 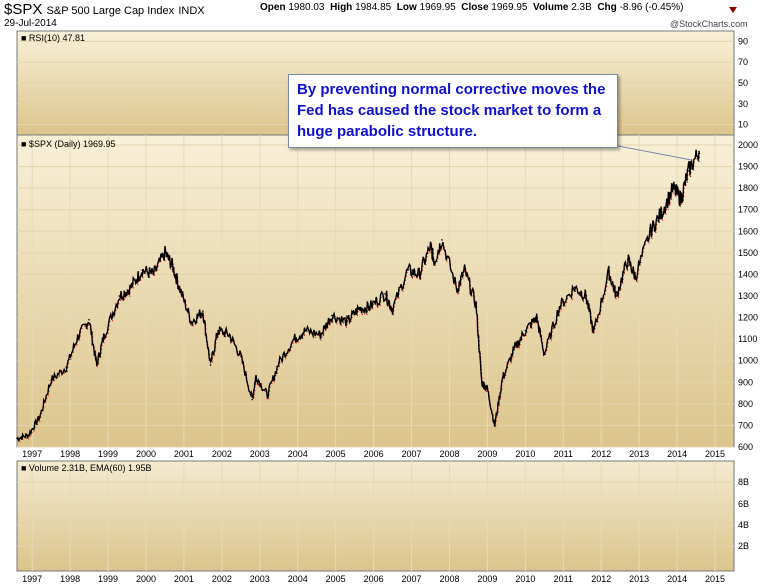 I want to click on high-label: High, so click(x=341, y=7).